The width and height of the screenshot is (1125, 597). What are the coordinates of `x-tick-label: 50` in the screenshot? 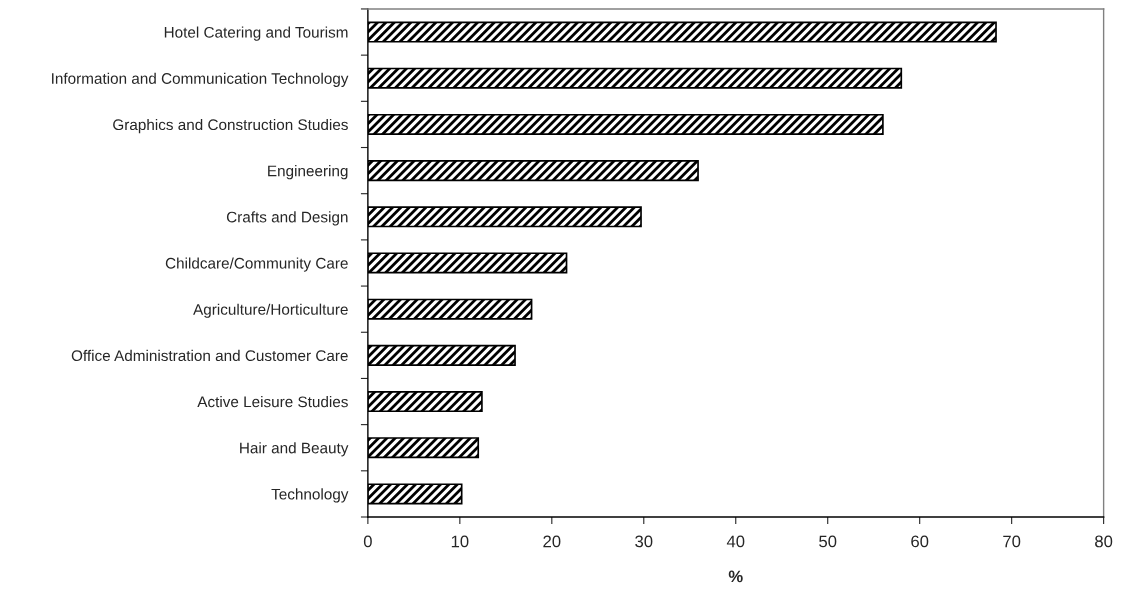 It's located at (828, 541).